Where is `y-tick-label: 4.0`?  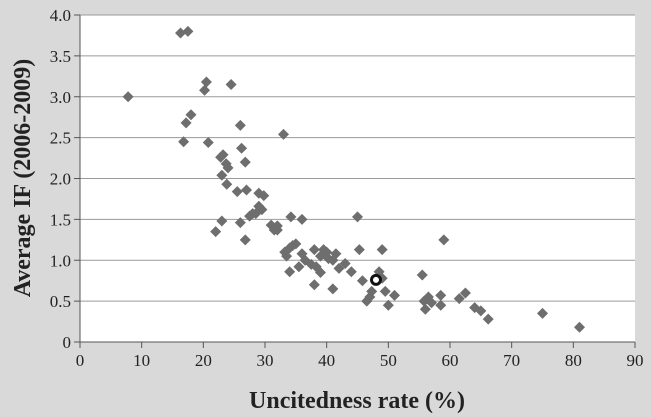
y-tick-label: 4.0 is located at coordinates (60, 15).